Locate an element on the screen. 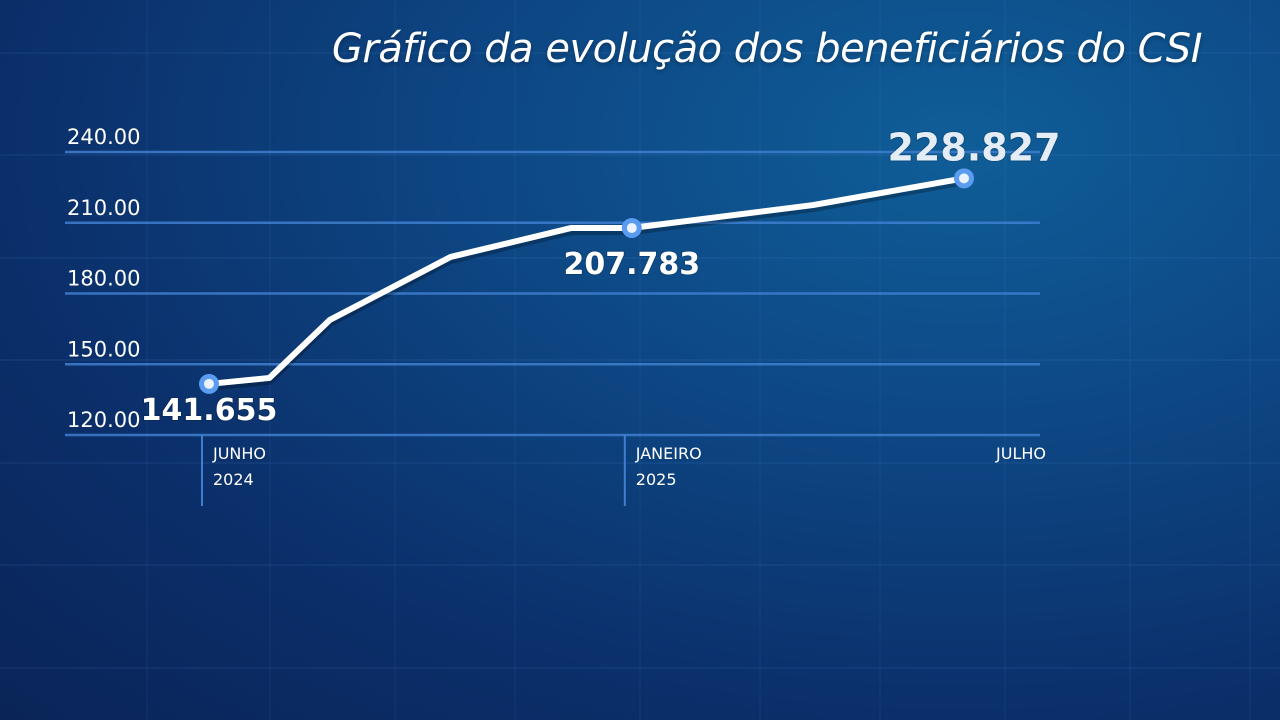 The image size is (1280, 720). x-tick-label-year: 2025 is located at coordinates (656, 479).